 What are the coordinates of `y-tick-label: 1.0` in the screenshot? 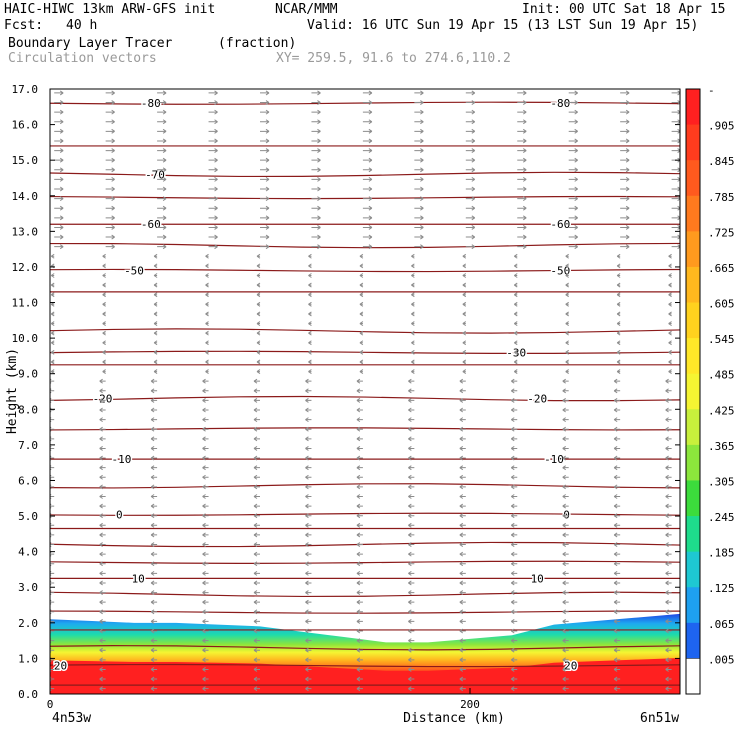 It's located at (28, 658).